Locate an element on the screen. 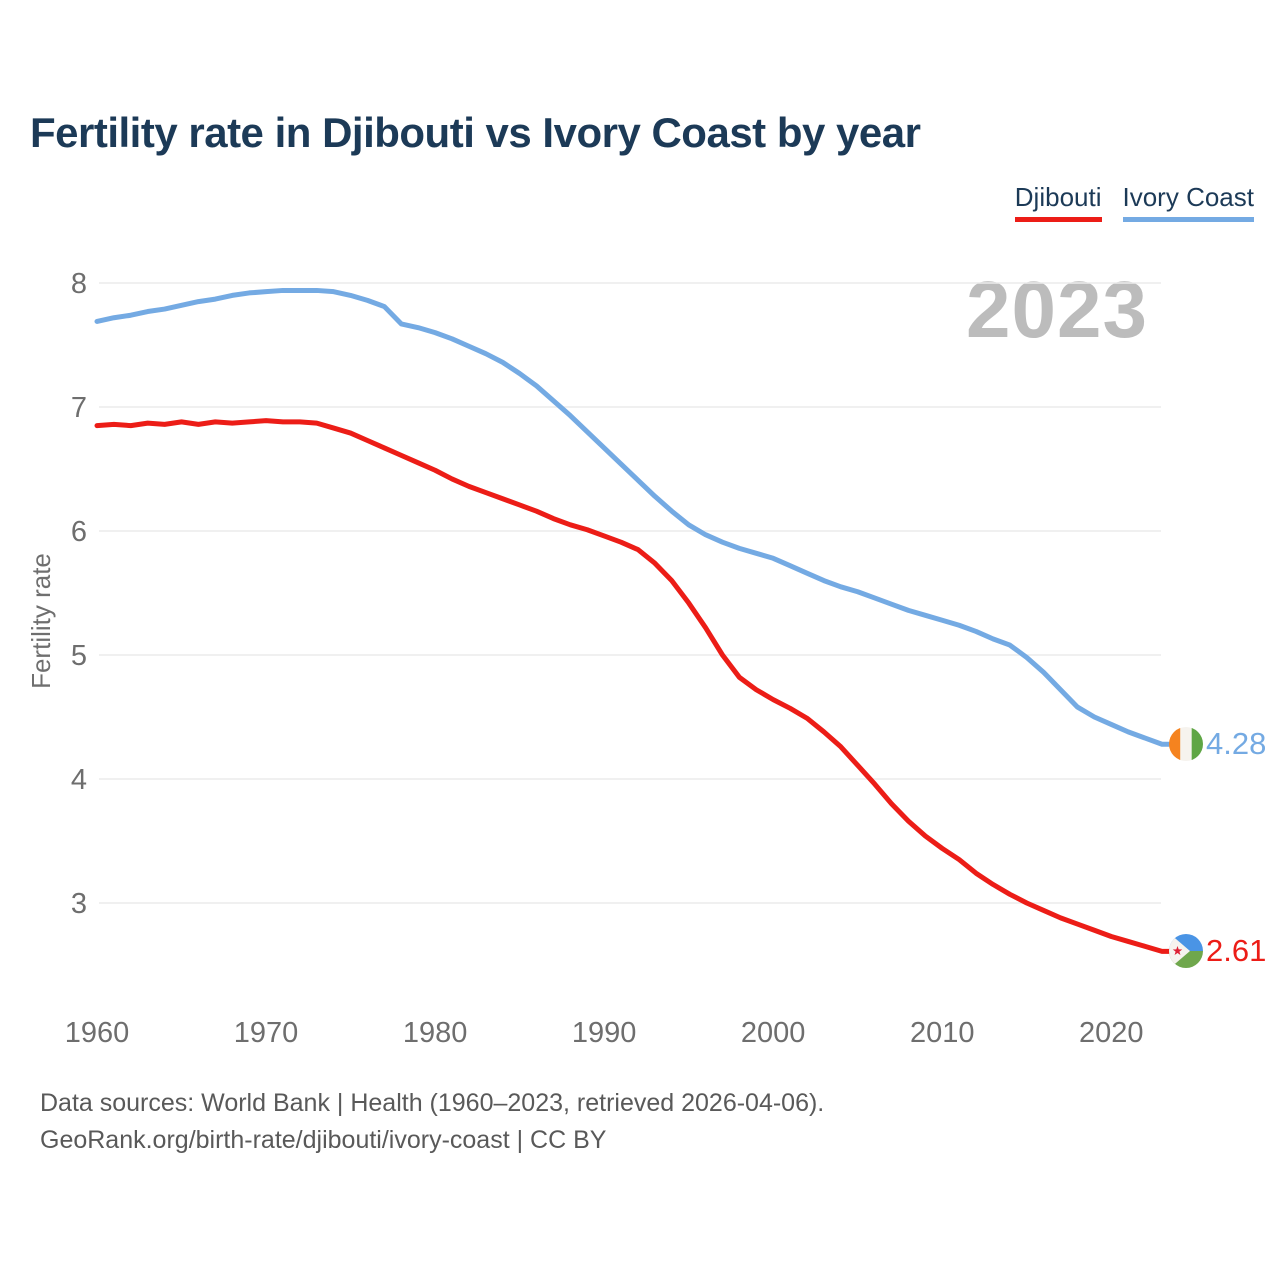  x-tick-label: 1990 is located at coordinates (604, 1033).